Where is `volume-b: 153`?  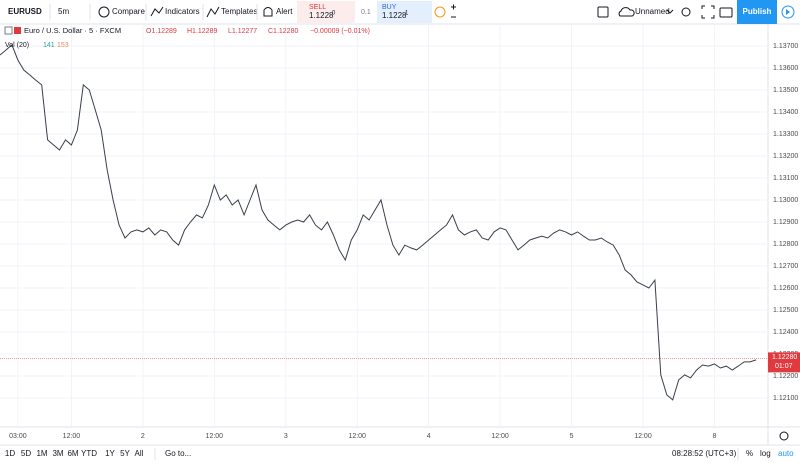
volume-b: 153 is located at coordinates (63, 45).